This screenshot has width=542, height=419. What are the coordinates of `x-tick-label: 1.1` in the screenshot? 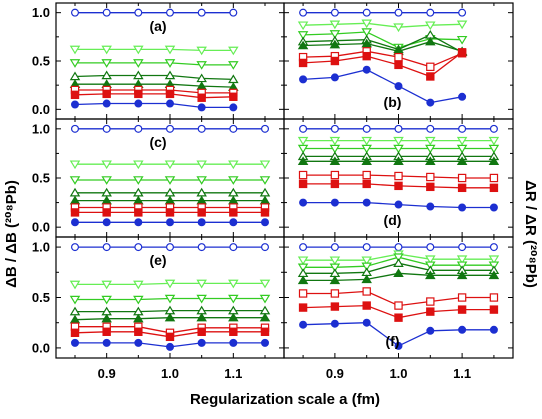 It's located at (233, 373).